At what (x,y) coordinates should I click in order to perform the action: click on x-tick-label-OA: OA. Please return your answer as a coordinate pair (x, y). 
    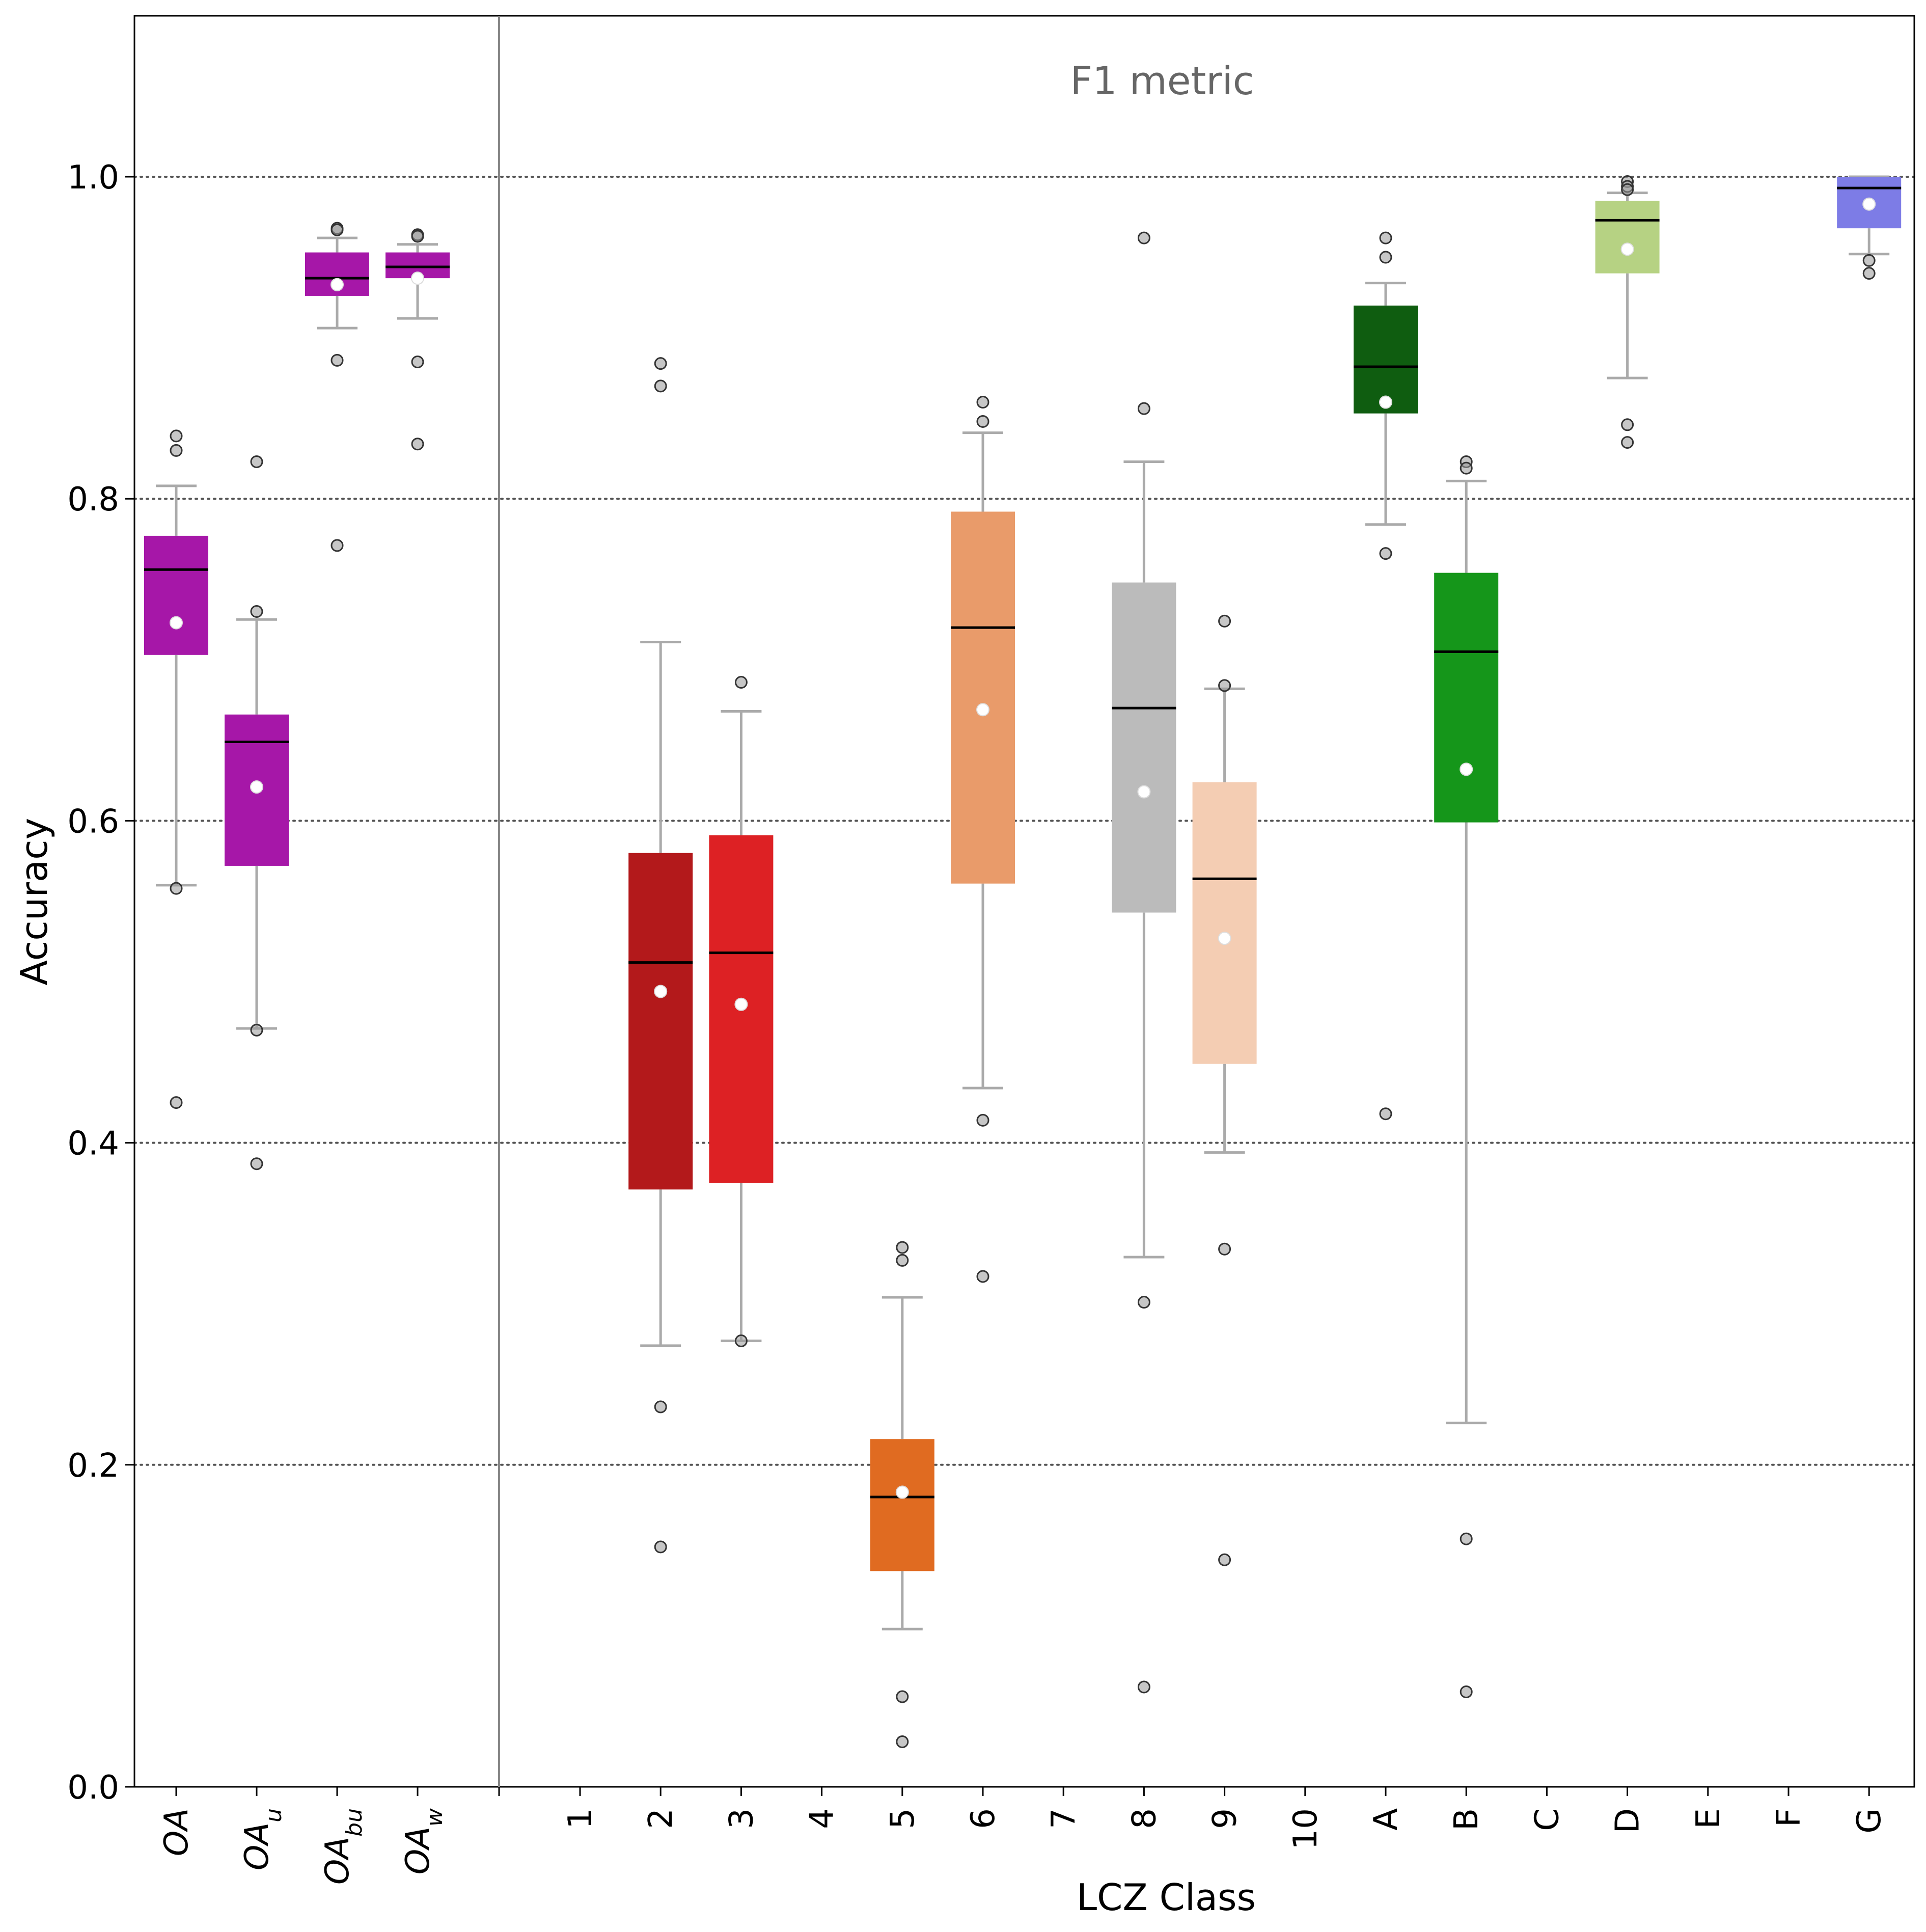
    Looking at the image, I should click on (177, 1832).